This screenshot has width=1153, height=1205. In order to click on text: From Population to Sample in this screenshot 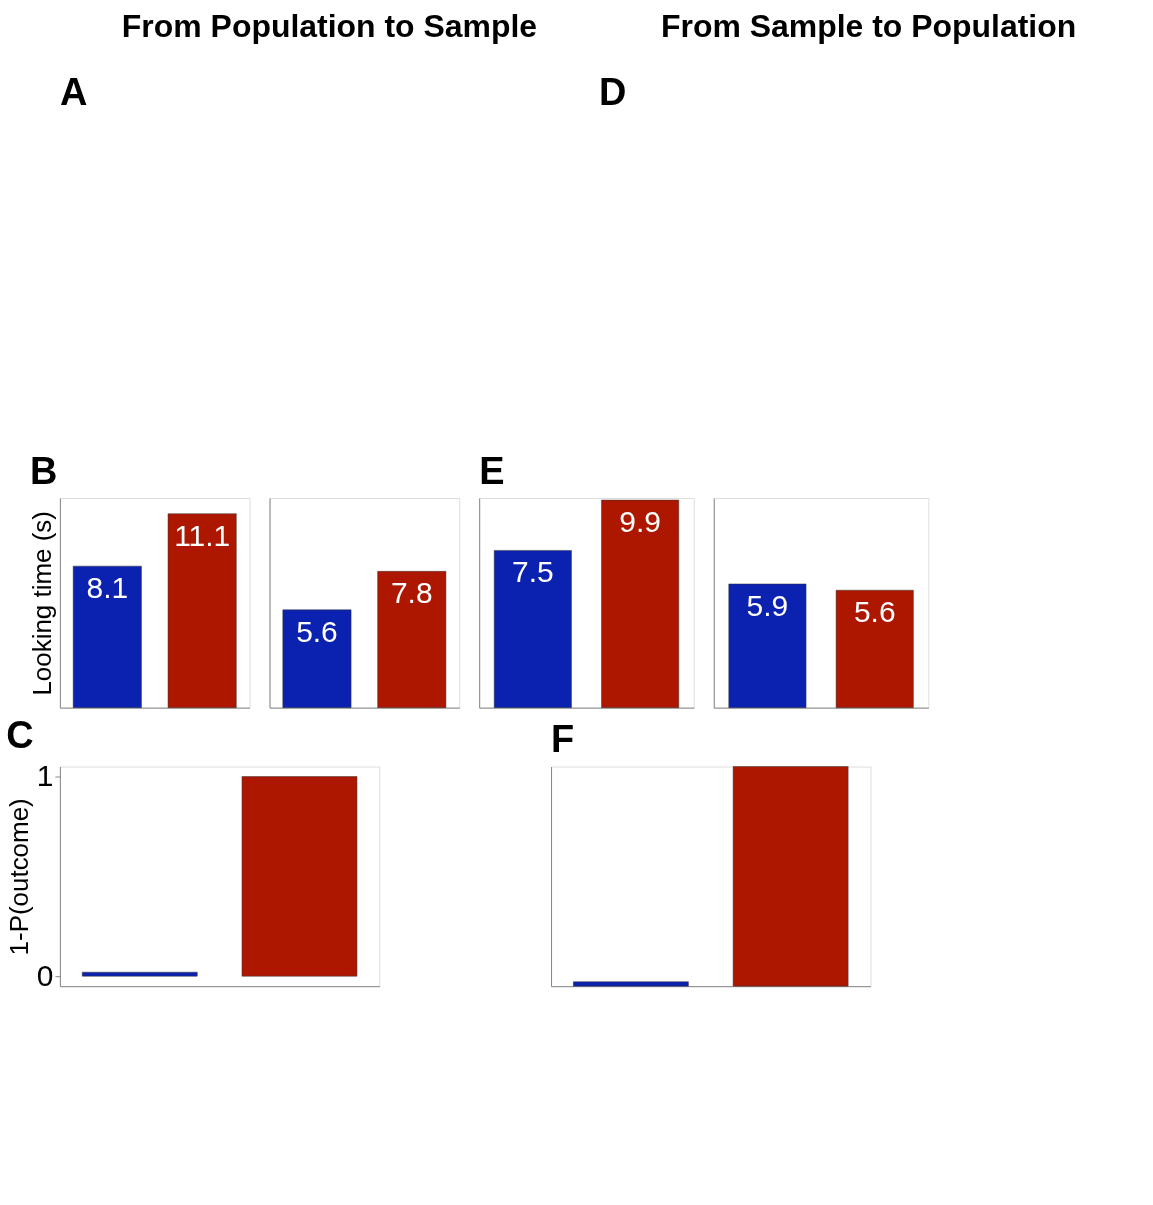, I will do `click(329, 26)`.